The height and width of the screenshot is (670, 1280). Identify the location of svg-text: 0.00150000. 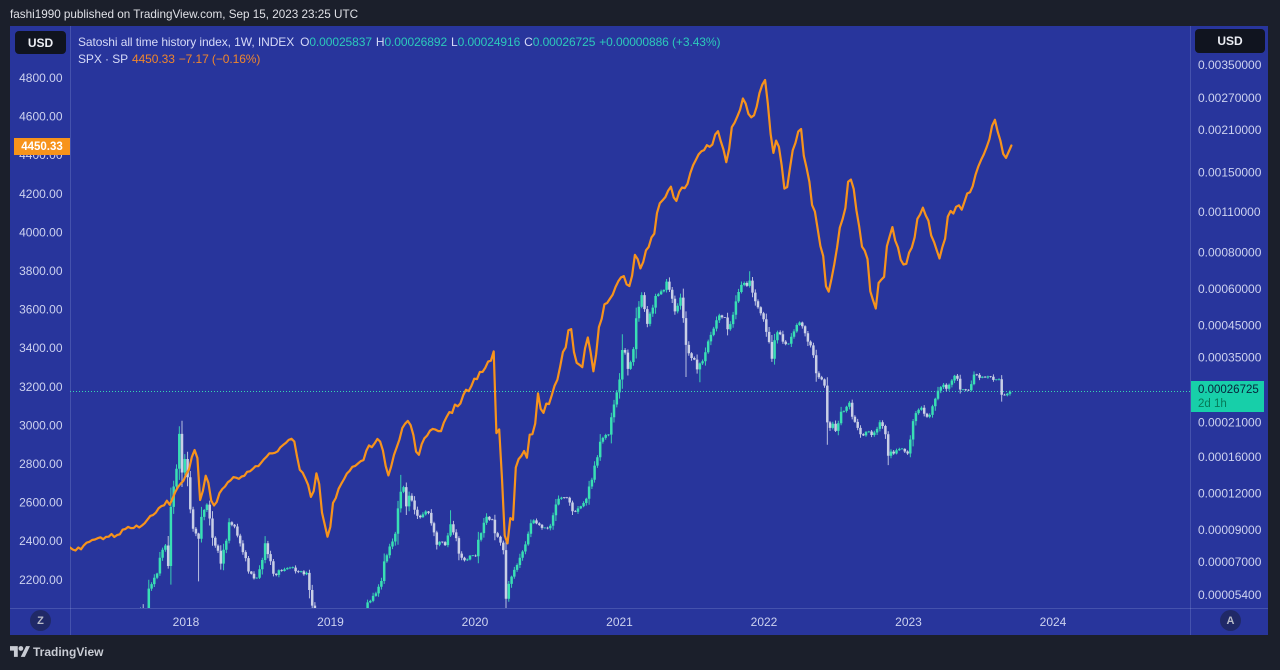
(1230, 173).